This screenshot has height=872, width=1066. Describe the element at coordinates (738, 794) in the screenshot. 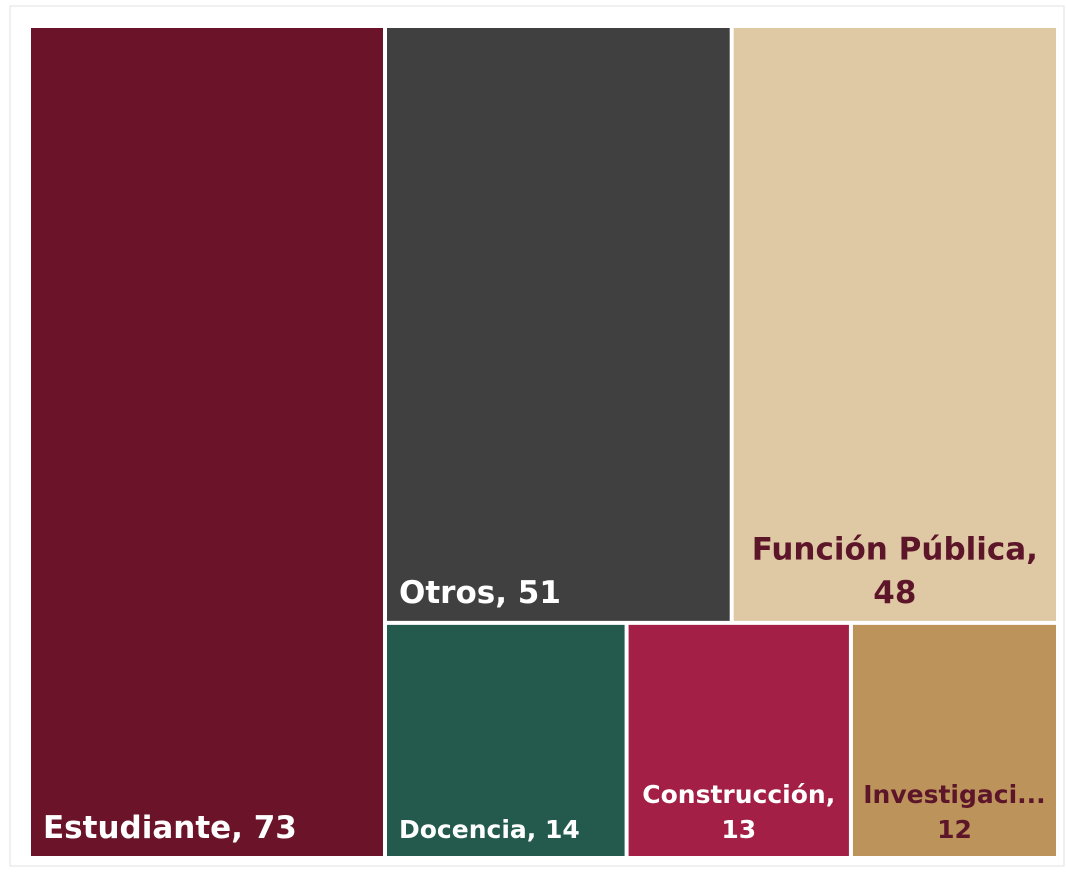

I see `tile-label: Construcción,` at that location.